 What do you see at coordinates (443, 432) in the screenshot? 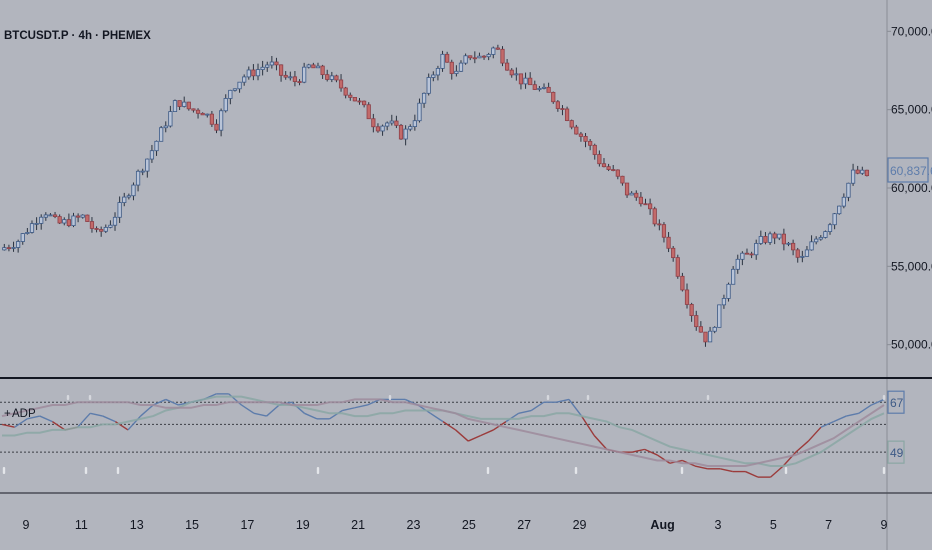
I see `adp-slow-line` at bounding box center [443, 432].